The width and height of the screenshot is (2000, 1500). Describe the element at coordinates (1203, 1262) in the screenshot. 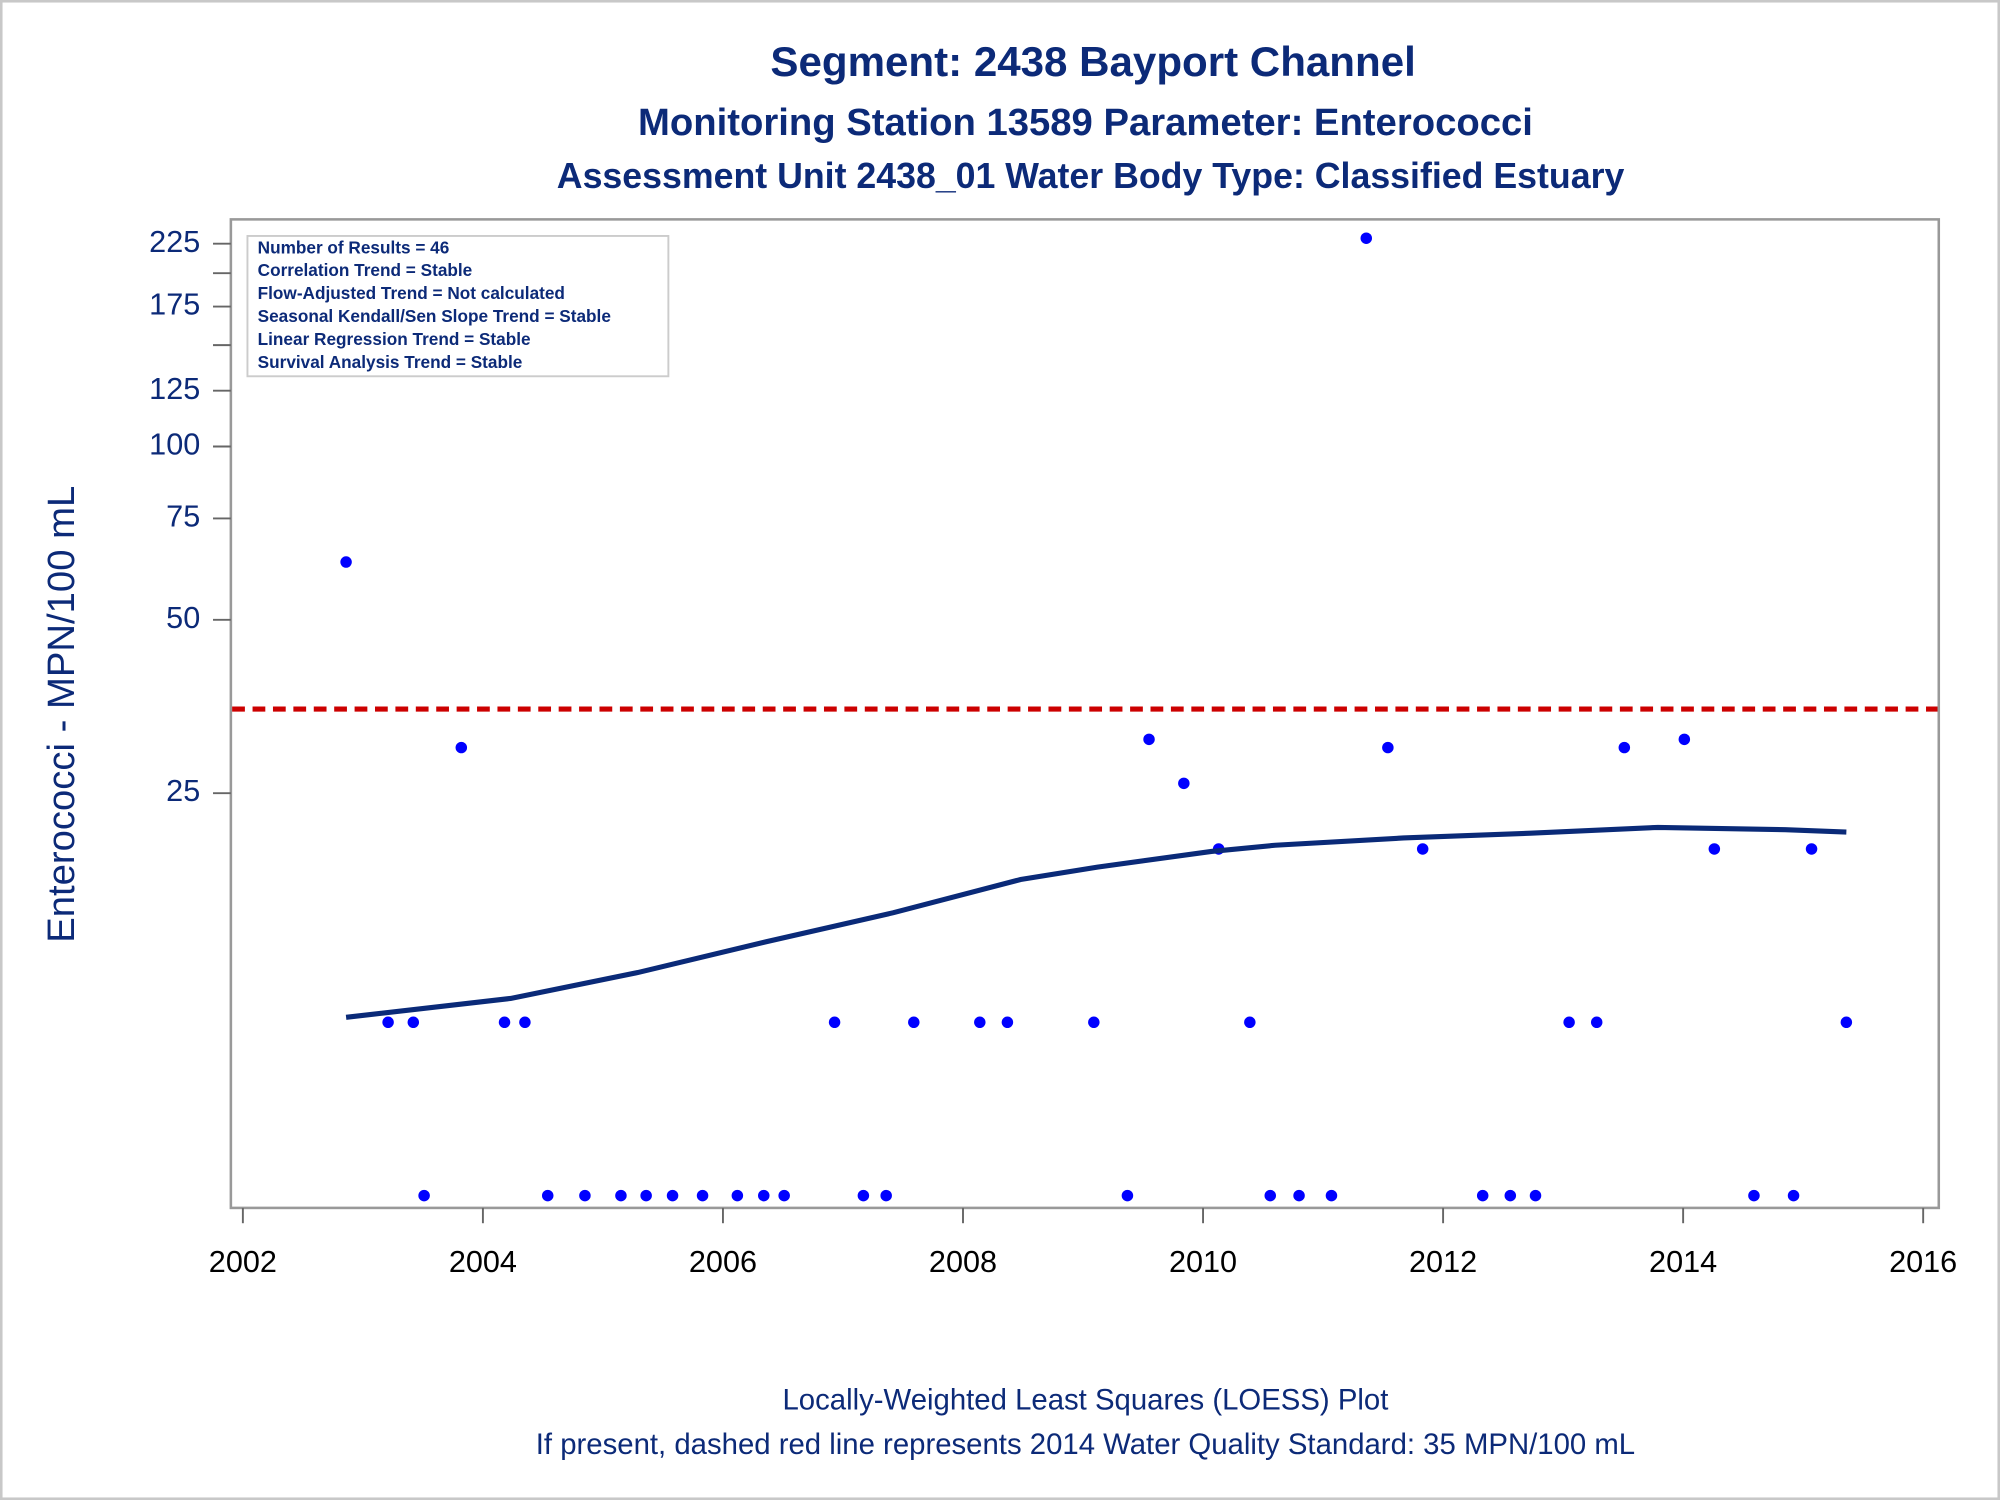

I see `x-tick-label: 2010` at that location.